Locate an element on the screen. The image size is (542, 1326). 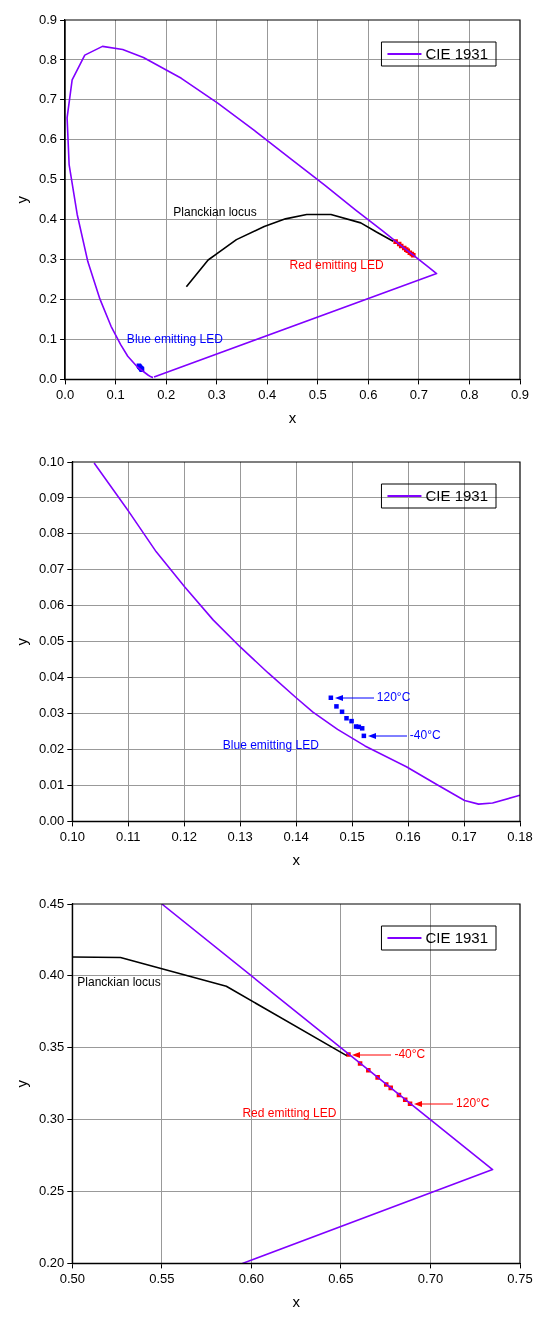
x-tick-label: 0.17 is located at coordinates (464, 836).